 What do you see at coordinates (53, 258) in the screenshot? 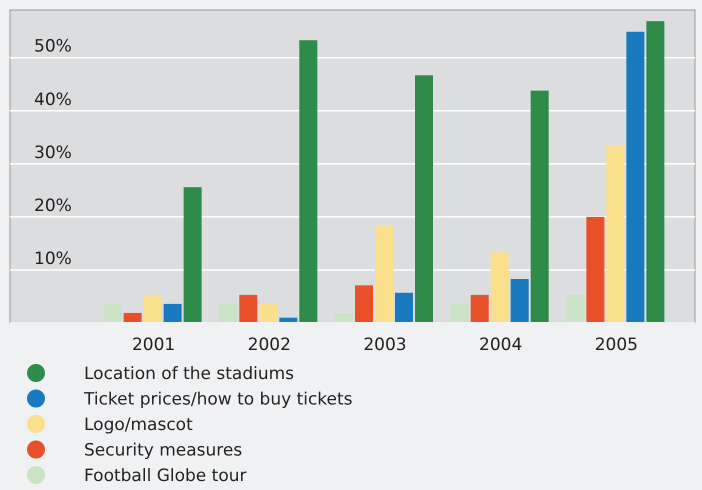
I see `y-tick-label: 10%` at bounding box center [53, 258].